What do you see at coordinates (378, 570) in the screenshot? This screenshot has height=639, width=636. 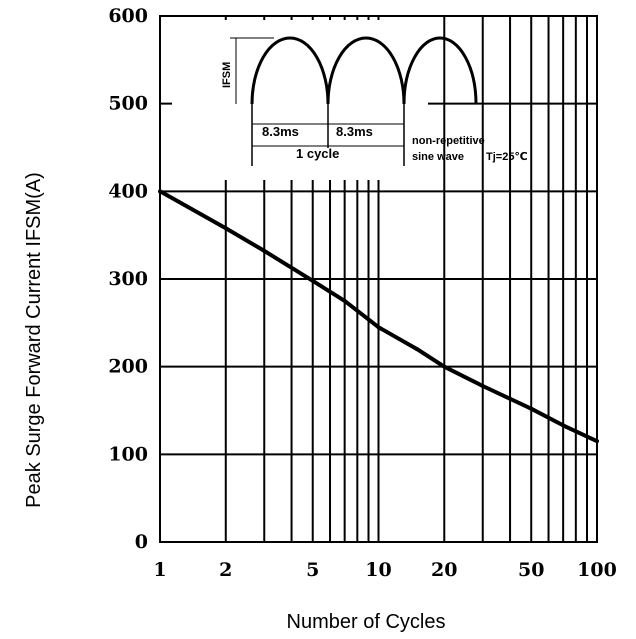 I see `x-tick-label: 10` at bounding box center [378, 570].